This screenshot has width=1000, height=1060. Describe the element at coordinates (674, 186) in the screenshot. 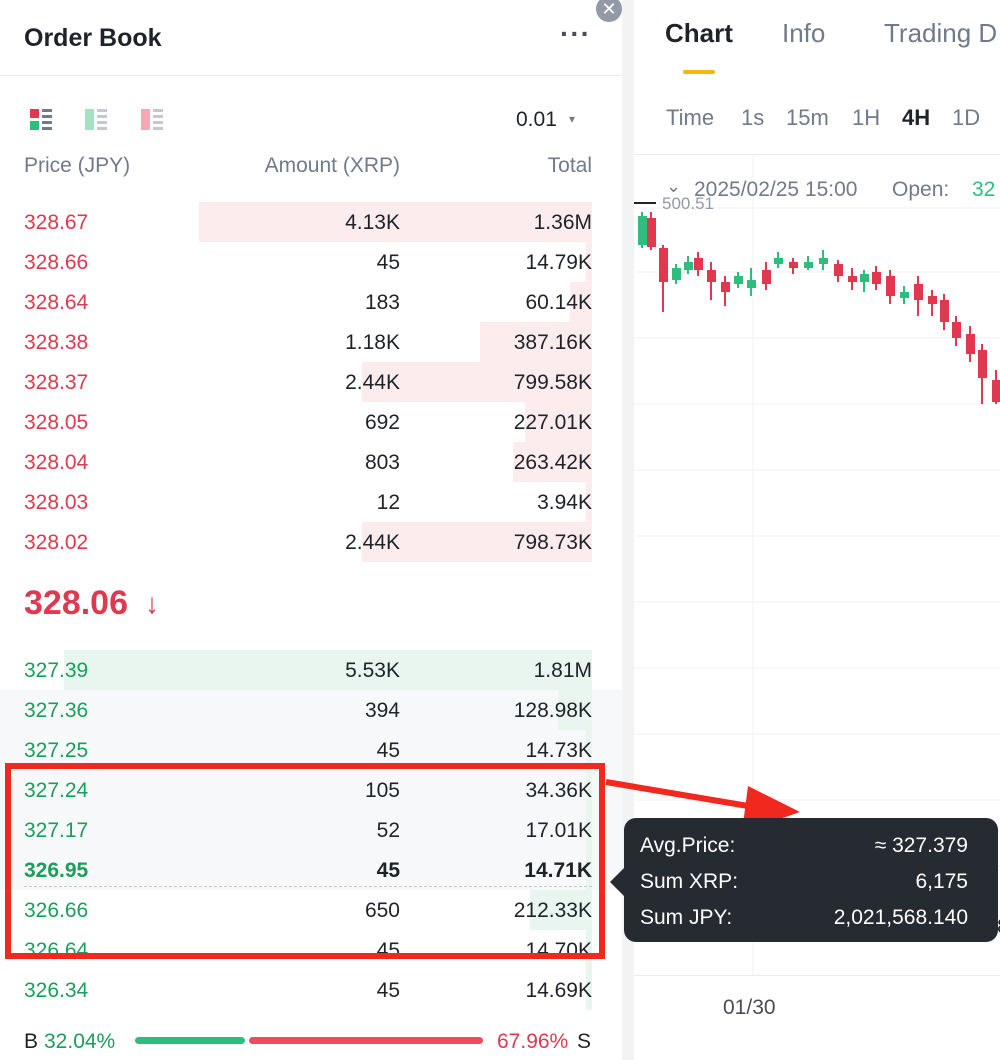

I see `chevron-down-icon: ⌄` at that location.